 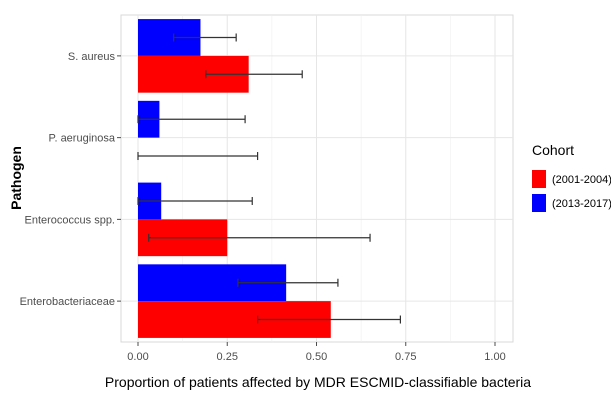 I want to click on y-tick-label: P. aeruginosa, so click(x=82, y=139).